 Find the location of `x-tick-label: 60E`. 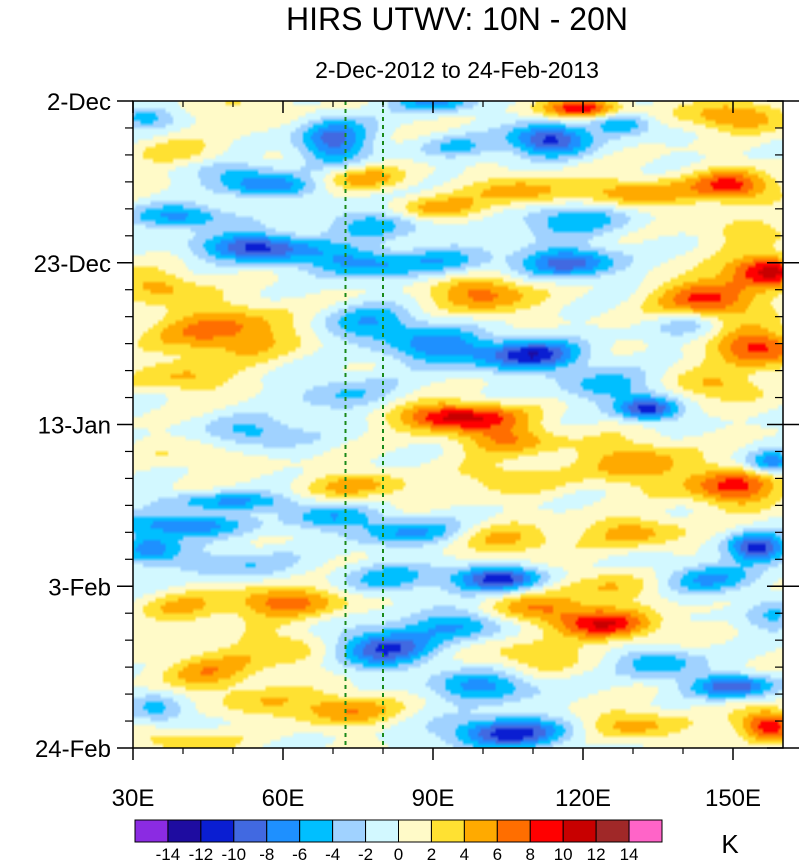

x-tick-label: 60E is located at coordinates (283, 798).